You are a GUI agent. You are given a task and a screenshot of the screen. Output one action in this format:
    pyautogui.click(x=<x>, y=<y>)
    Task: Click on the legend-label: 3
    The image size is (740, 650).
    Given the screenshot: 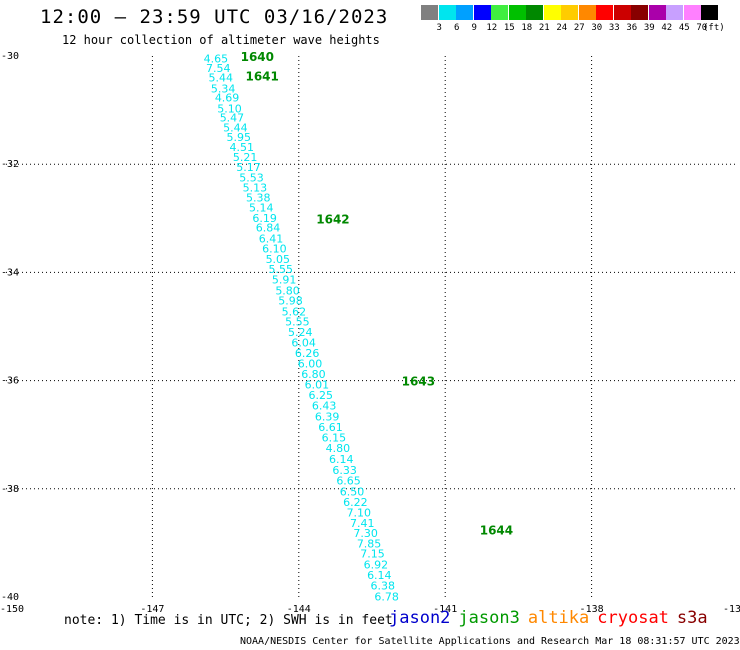 What is the action you would take?
    pyautogui.click(x=439, y=28)
    